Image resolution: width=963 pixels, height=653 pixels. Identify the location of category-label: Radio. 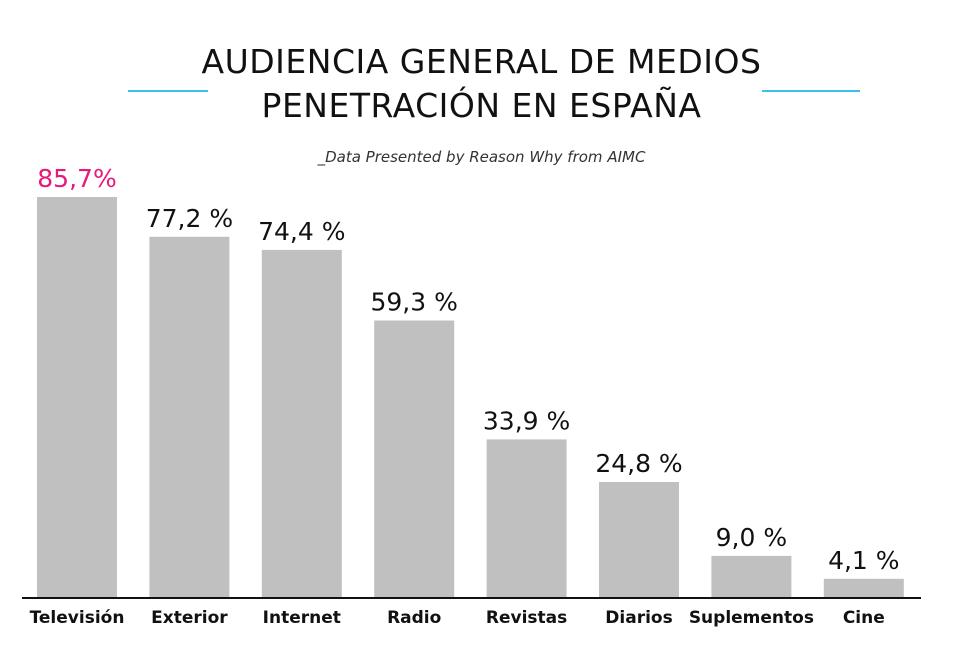
(414, 618).